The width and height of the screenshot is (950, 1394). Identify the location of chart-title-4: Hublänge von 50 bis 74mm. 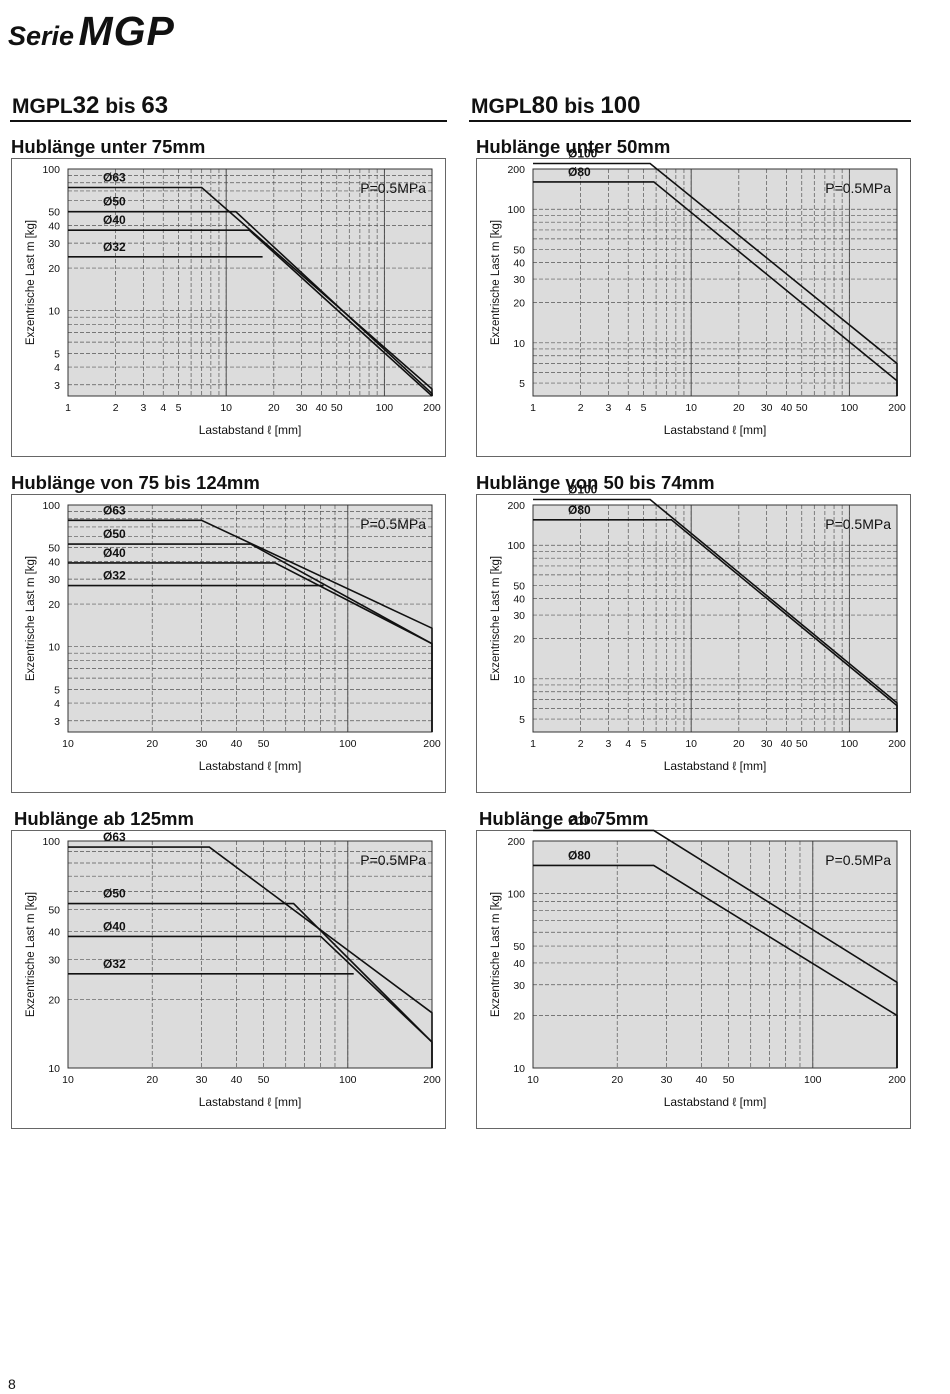
(595, 482).